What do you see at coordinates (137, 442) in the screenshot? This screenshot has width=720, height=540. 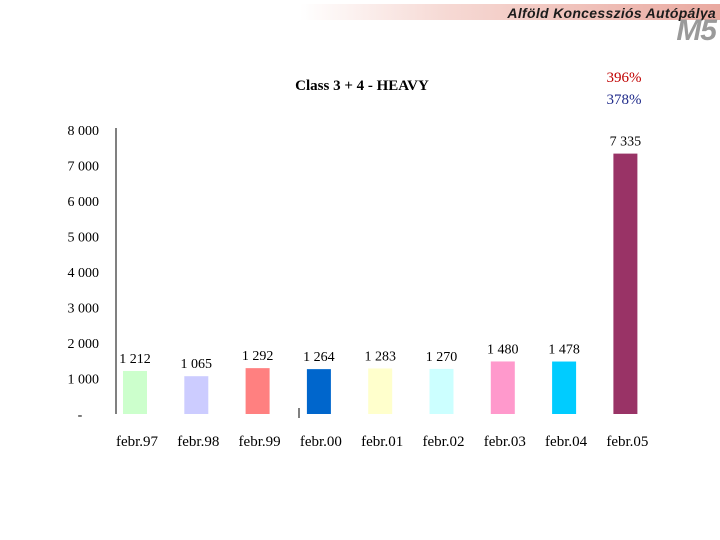 I see `x-tick-label: febr.97` at bounding box center [137, 442].